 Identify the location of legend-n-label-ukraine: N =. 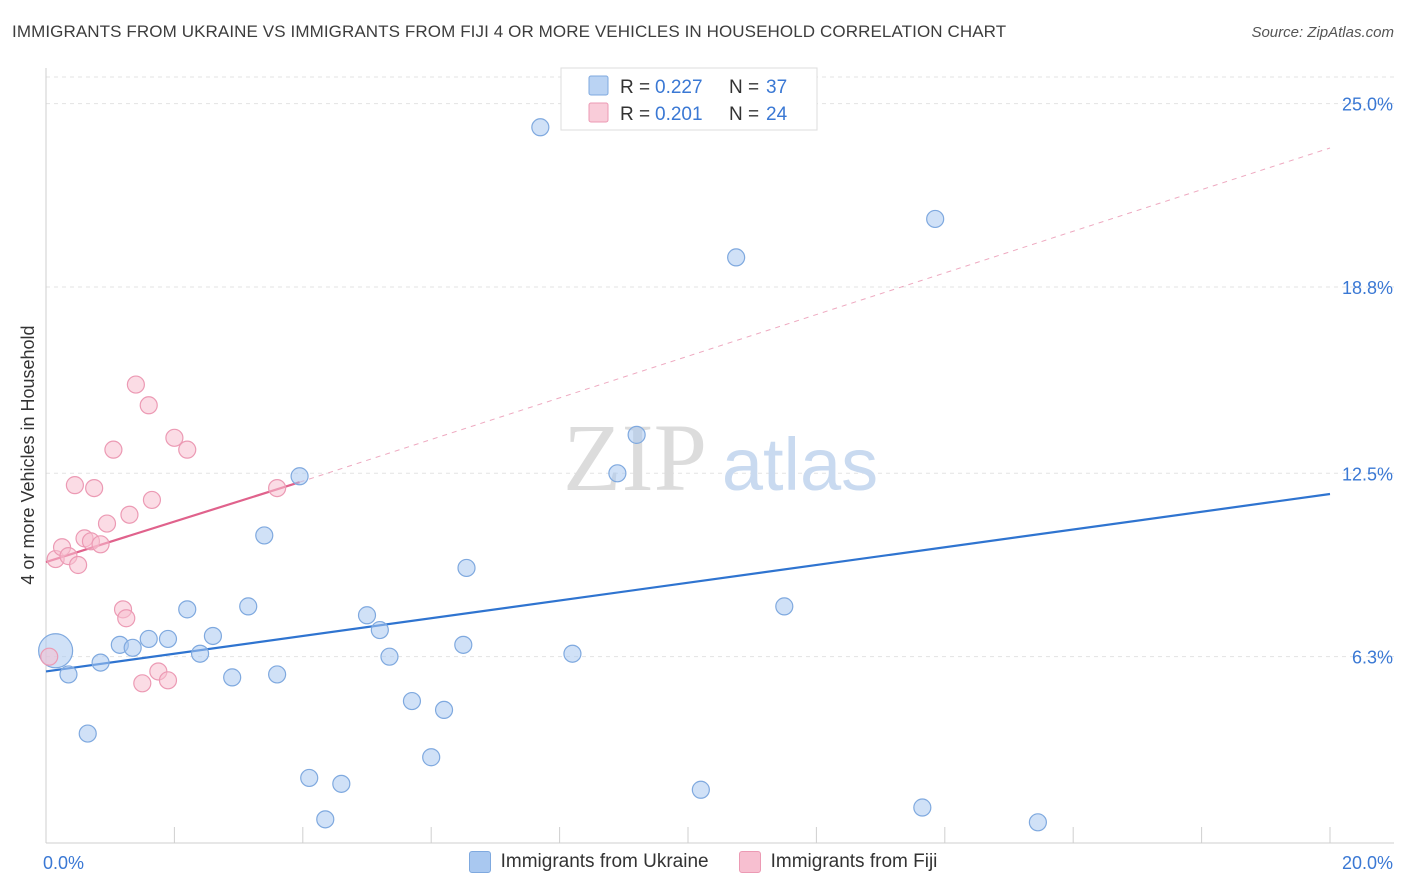
(744, 87).